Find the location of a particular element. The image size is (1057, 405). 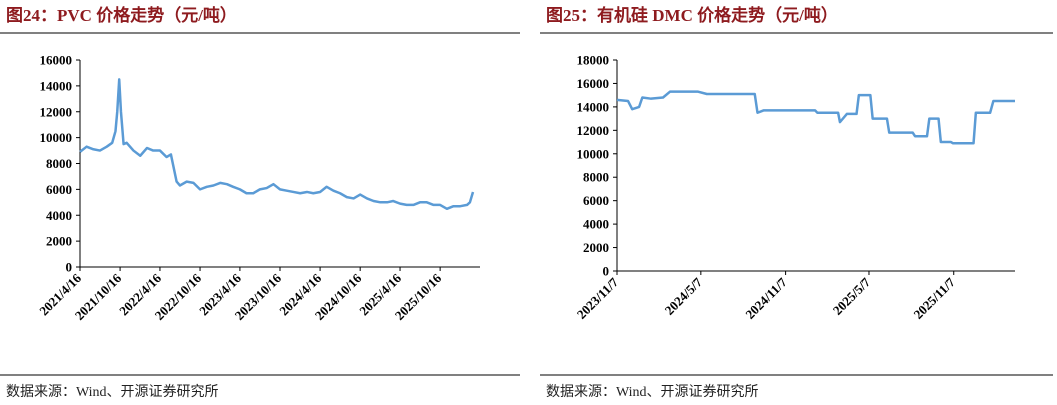

x-tick-label: 2024/11/7 is located at coordinates (766, 298).